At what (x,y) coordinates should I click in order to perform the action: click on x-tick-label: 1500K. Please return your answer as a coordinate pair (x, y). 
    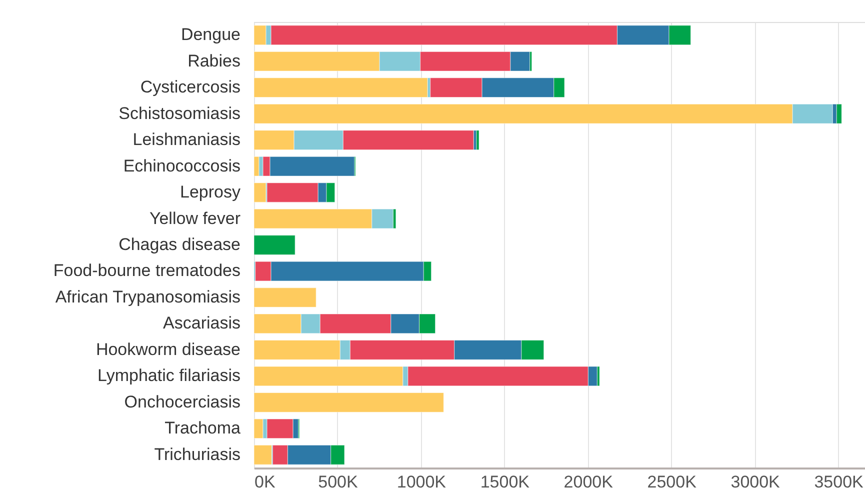
    Looking at the image, I should click on (505, 482).